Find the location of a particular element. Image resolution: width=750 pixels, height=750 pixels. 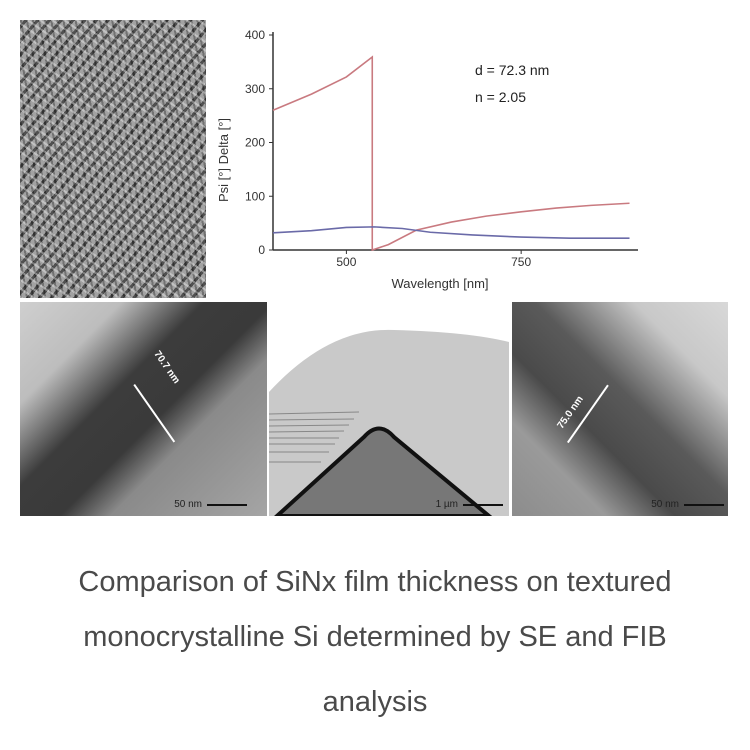

x-axis-label: Wavelength [nm] is located at coordinates (439, 283).